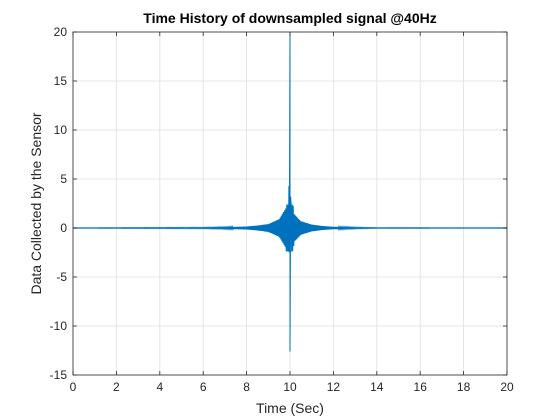 This screenshot has height=420, width=560. I want to click on y-tick-label: 20, so click(61, 32).